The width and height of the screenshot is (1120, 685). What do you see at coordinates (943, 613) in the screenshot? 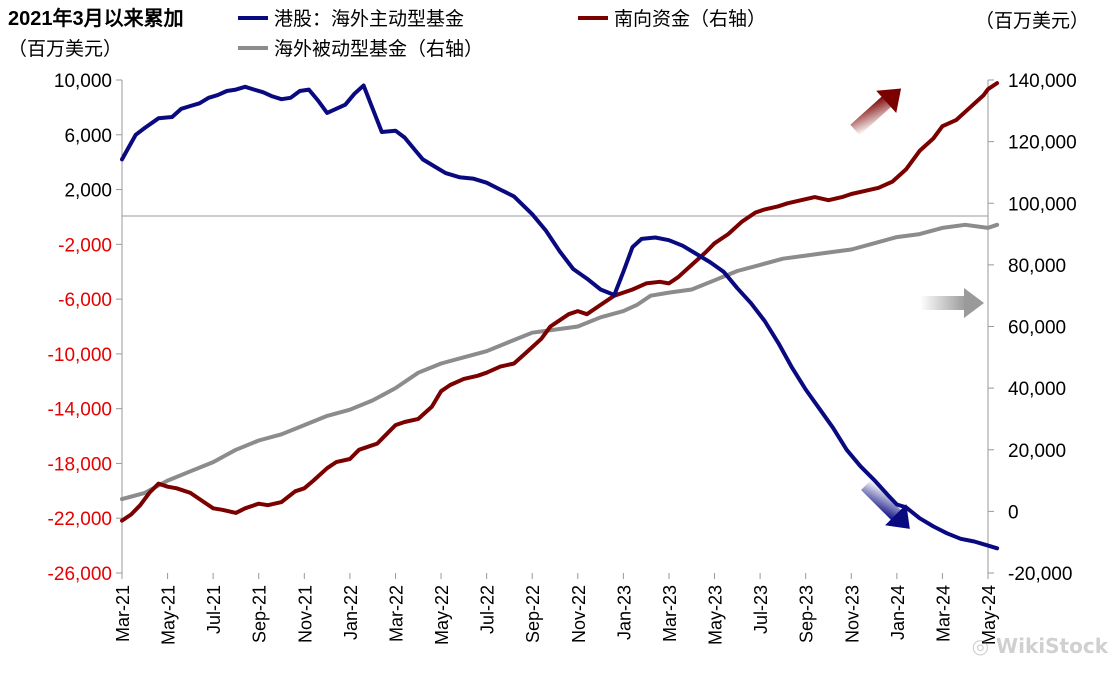
I see `x-tick-label: Mar-24` at bounding box center [943, 613].